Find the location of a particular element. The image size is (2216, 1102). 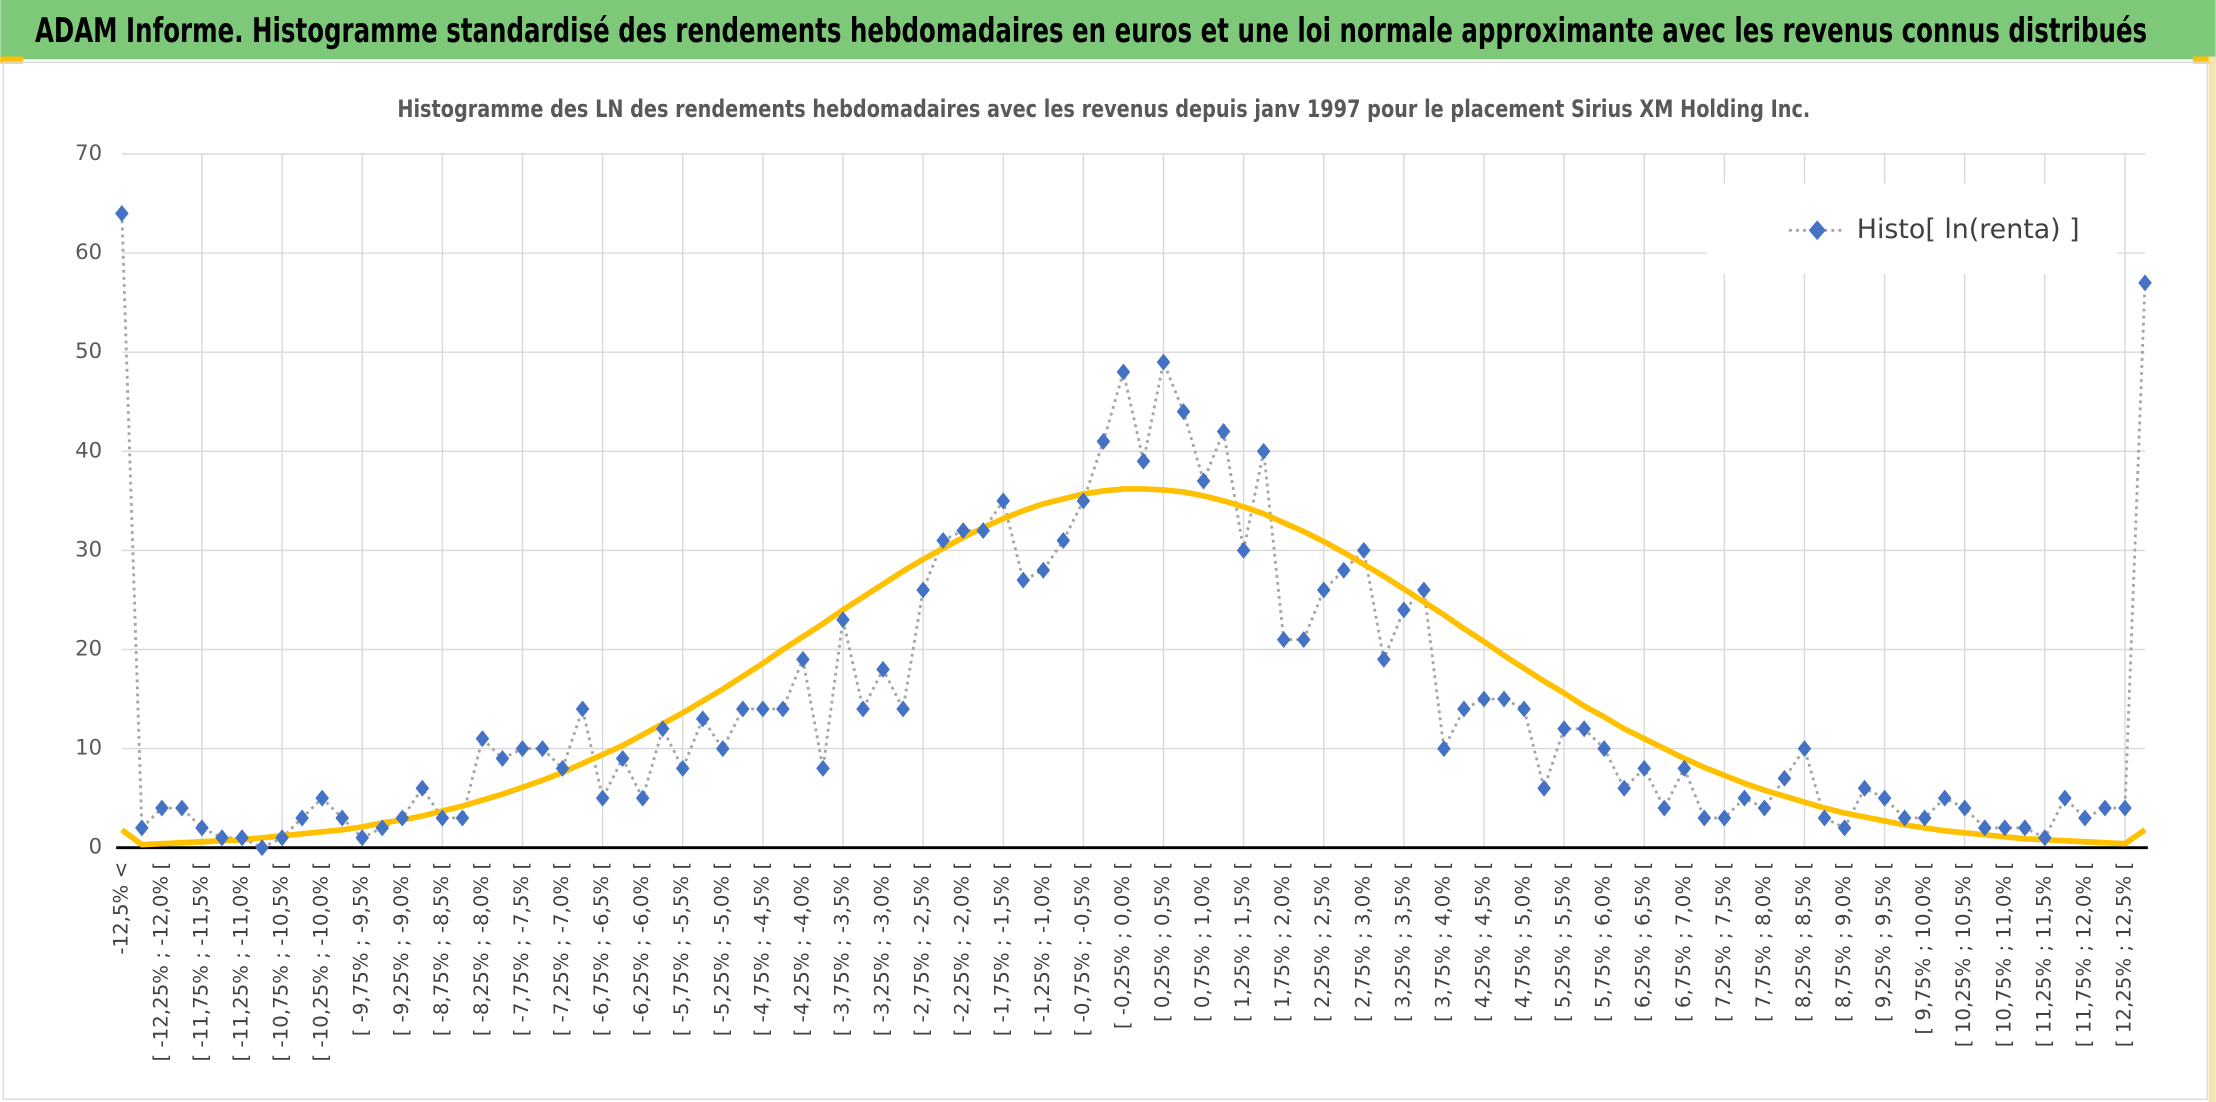

x-tick-label: [ 8,75% ; 9,0% [ is located at coordinates (1843, 942).